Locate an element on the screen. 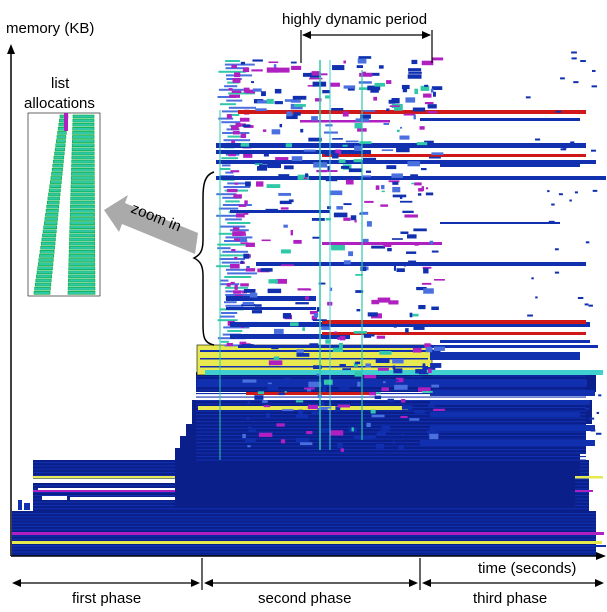 The height and width of the screenshot is (612, 607). dynamic-period-arrow-left is located at coordinates (306, 35).